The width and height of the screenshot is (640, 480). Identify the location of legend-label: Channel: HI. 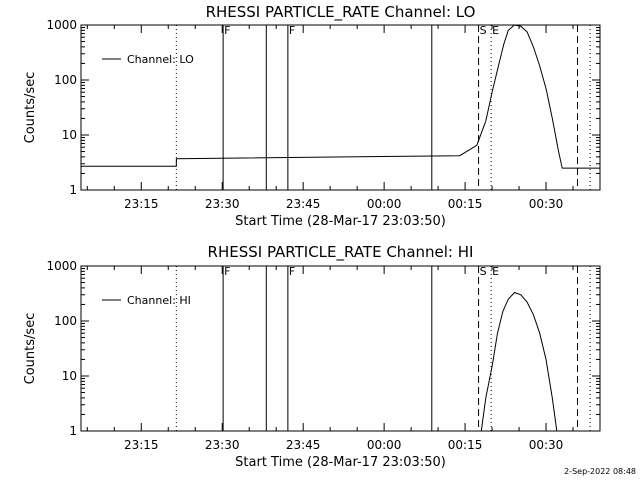
(159, 300).